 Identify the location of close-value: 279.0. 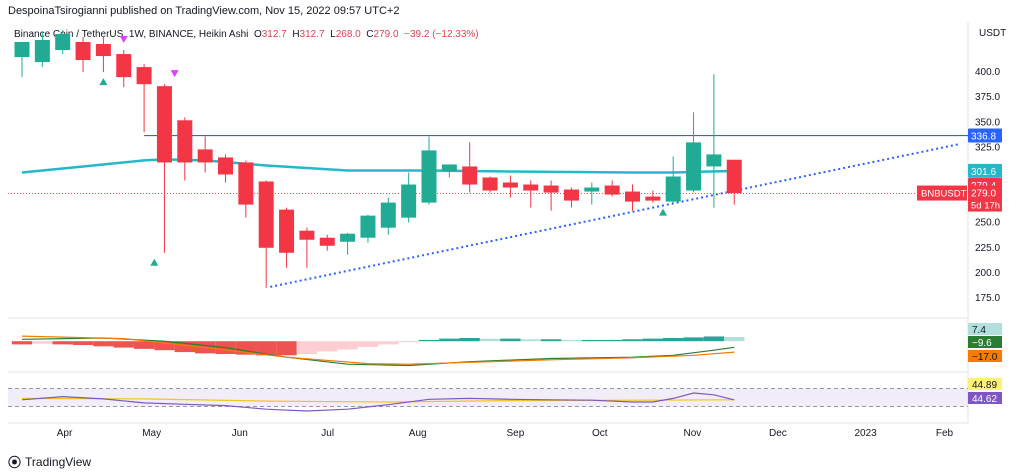
(386, 34).